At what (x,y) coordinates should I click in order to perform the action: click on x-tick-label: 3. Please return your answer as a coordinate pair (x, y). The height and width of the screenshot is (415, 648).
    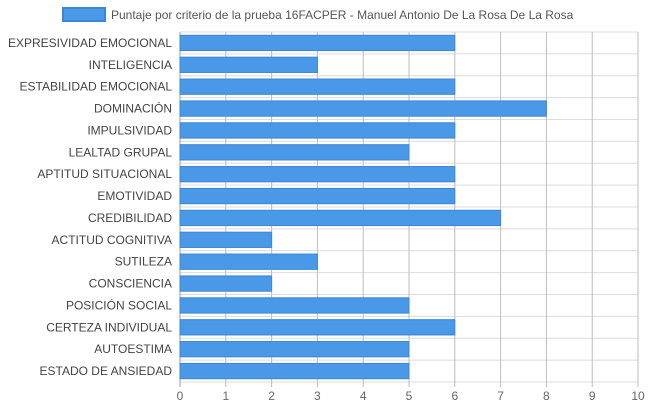
    Looking at the image, I should click on (317, 396).